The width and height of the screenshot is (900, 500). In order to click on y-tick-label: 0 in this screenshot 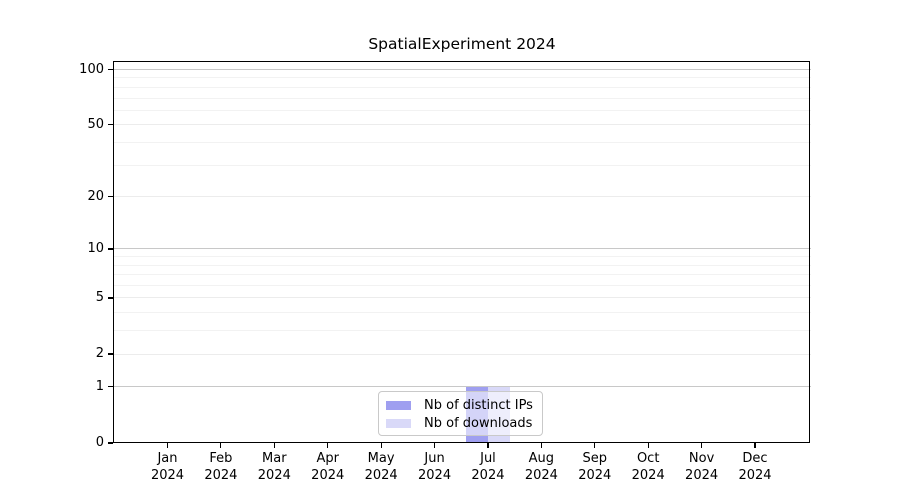, I will do `click(99, 442)`.